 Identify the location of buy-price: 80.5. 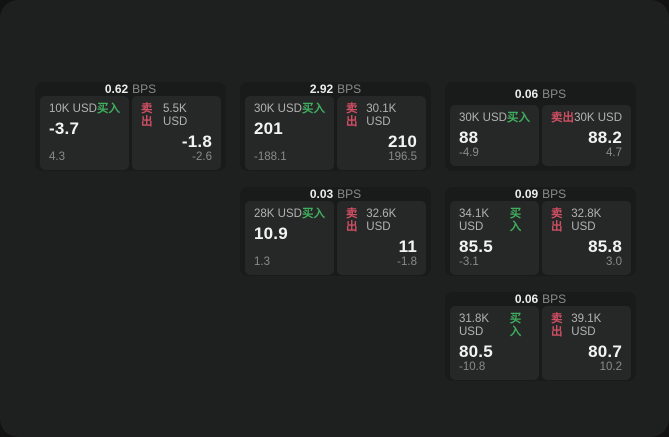
(476, 351).